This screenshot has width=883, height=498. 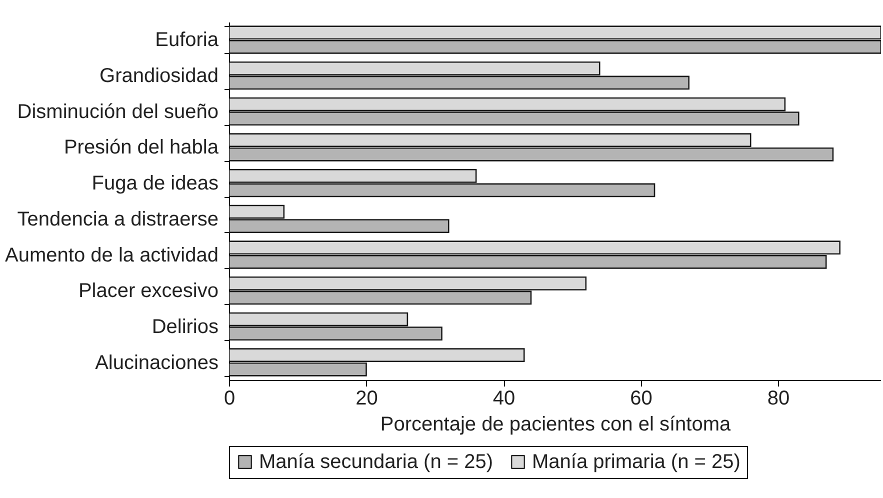 I want to click on y-tick-label: Disminución del sueño, so click(x=117, y=111).